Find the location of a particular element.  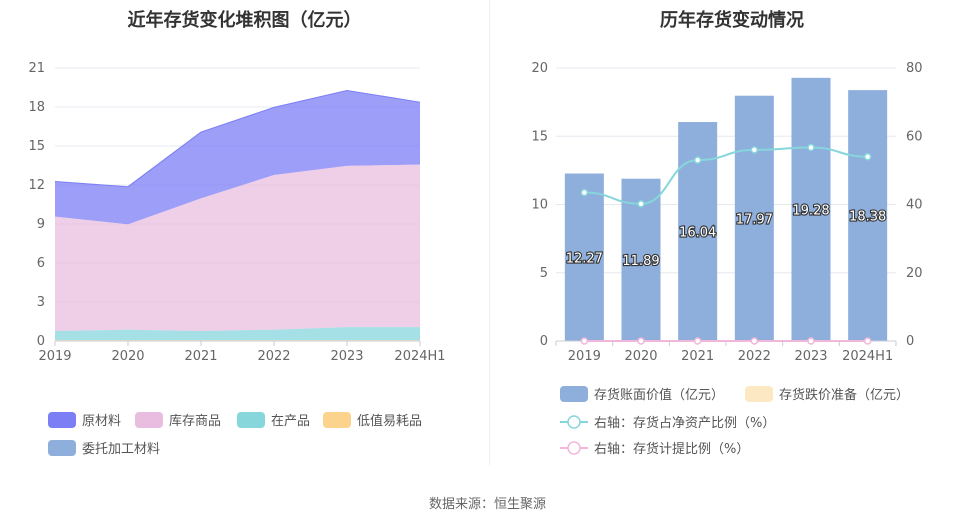

left-y-tick-label: 9 is located at coordinates (41, 224).